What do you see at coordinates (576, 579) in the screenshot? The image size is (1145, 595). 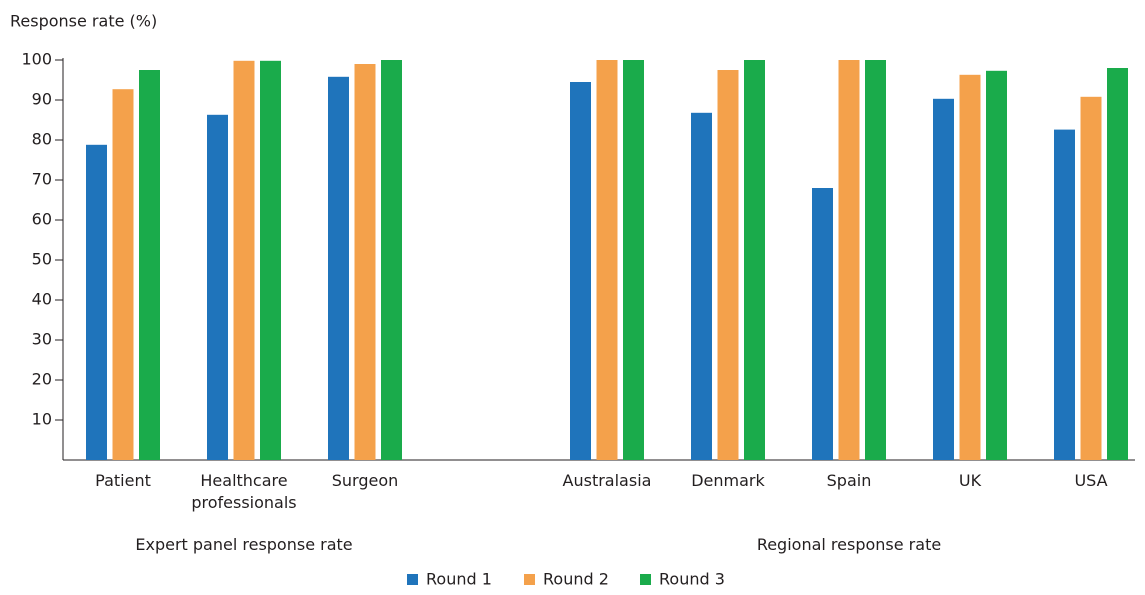 I see `legend-label: Round 2` at bounding box center [576, 579].